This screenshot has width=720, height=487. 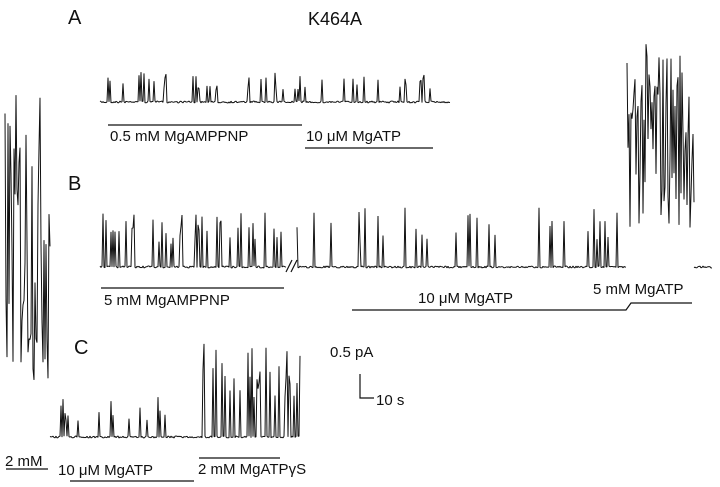 What do you see at coordinates (193, 240) in the screenshot?
I see `trace-b-left` at bounding box center [193, 240].